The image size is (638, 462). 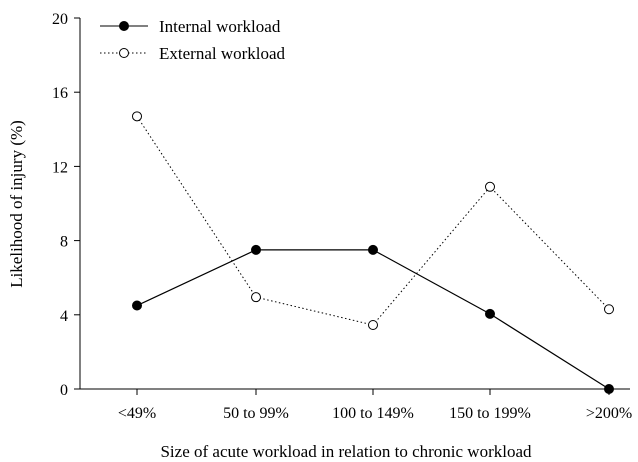 I want to click on legend-marker-external, so click(x=124, y=53).